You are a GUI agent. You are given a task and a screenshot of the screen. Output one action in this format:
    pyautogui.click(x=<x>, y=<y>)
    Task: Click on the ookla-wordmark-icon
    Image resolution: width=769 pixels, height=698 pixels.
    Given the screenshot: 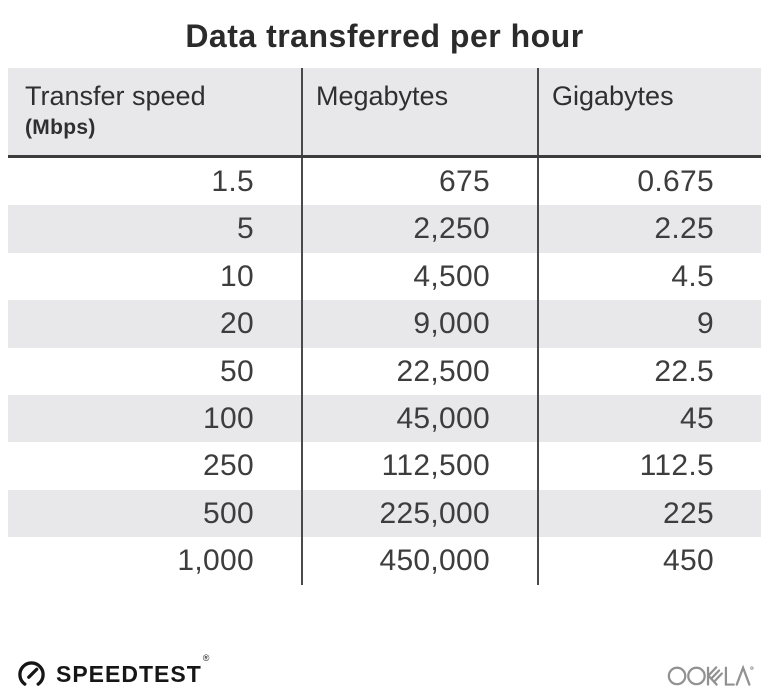 What is the action you would take?
    pyautogui.click(x=711, y=673)
    